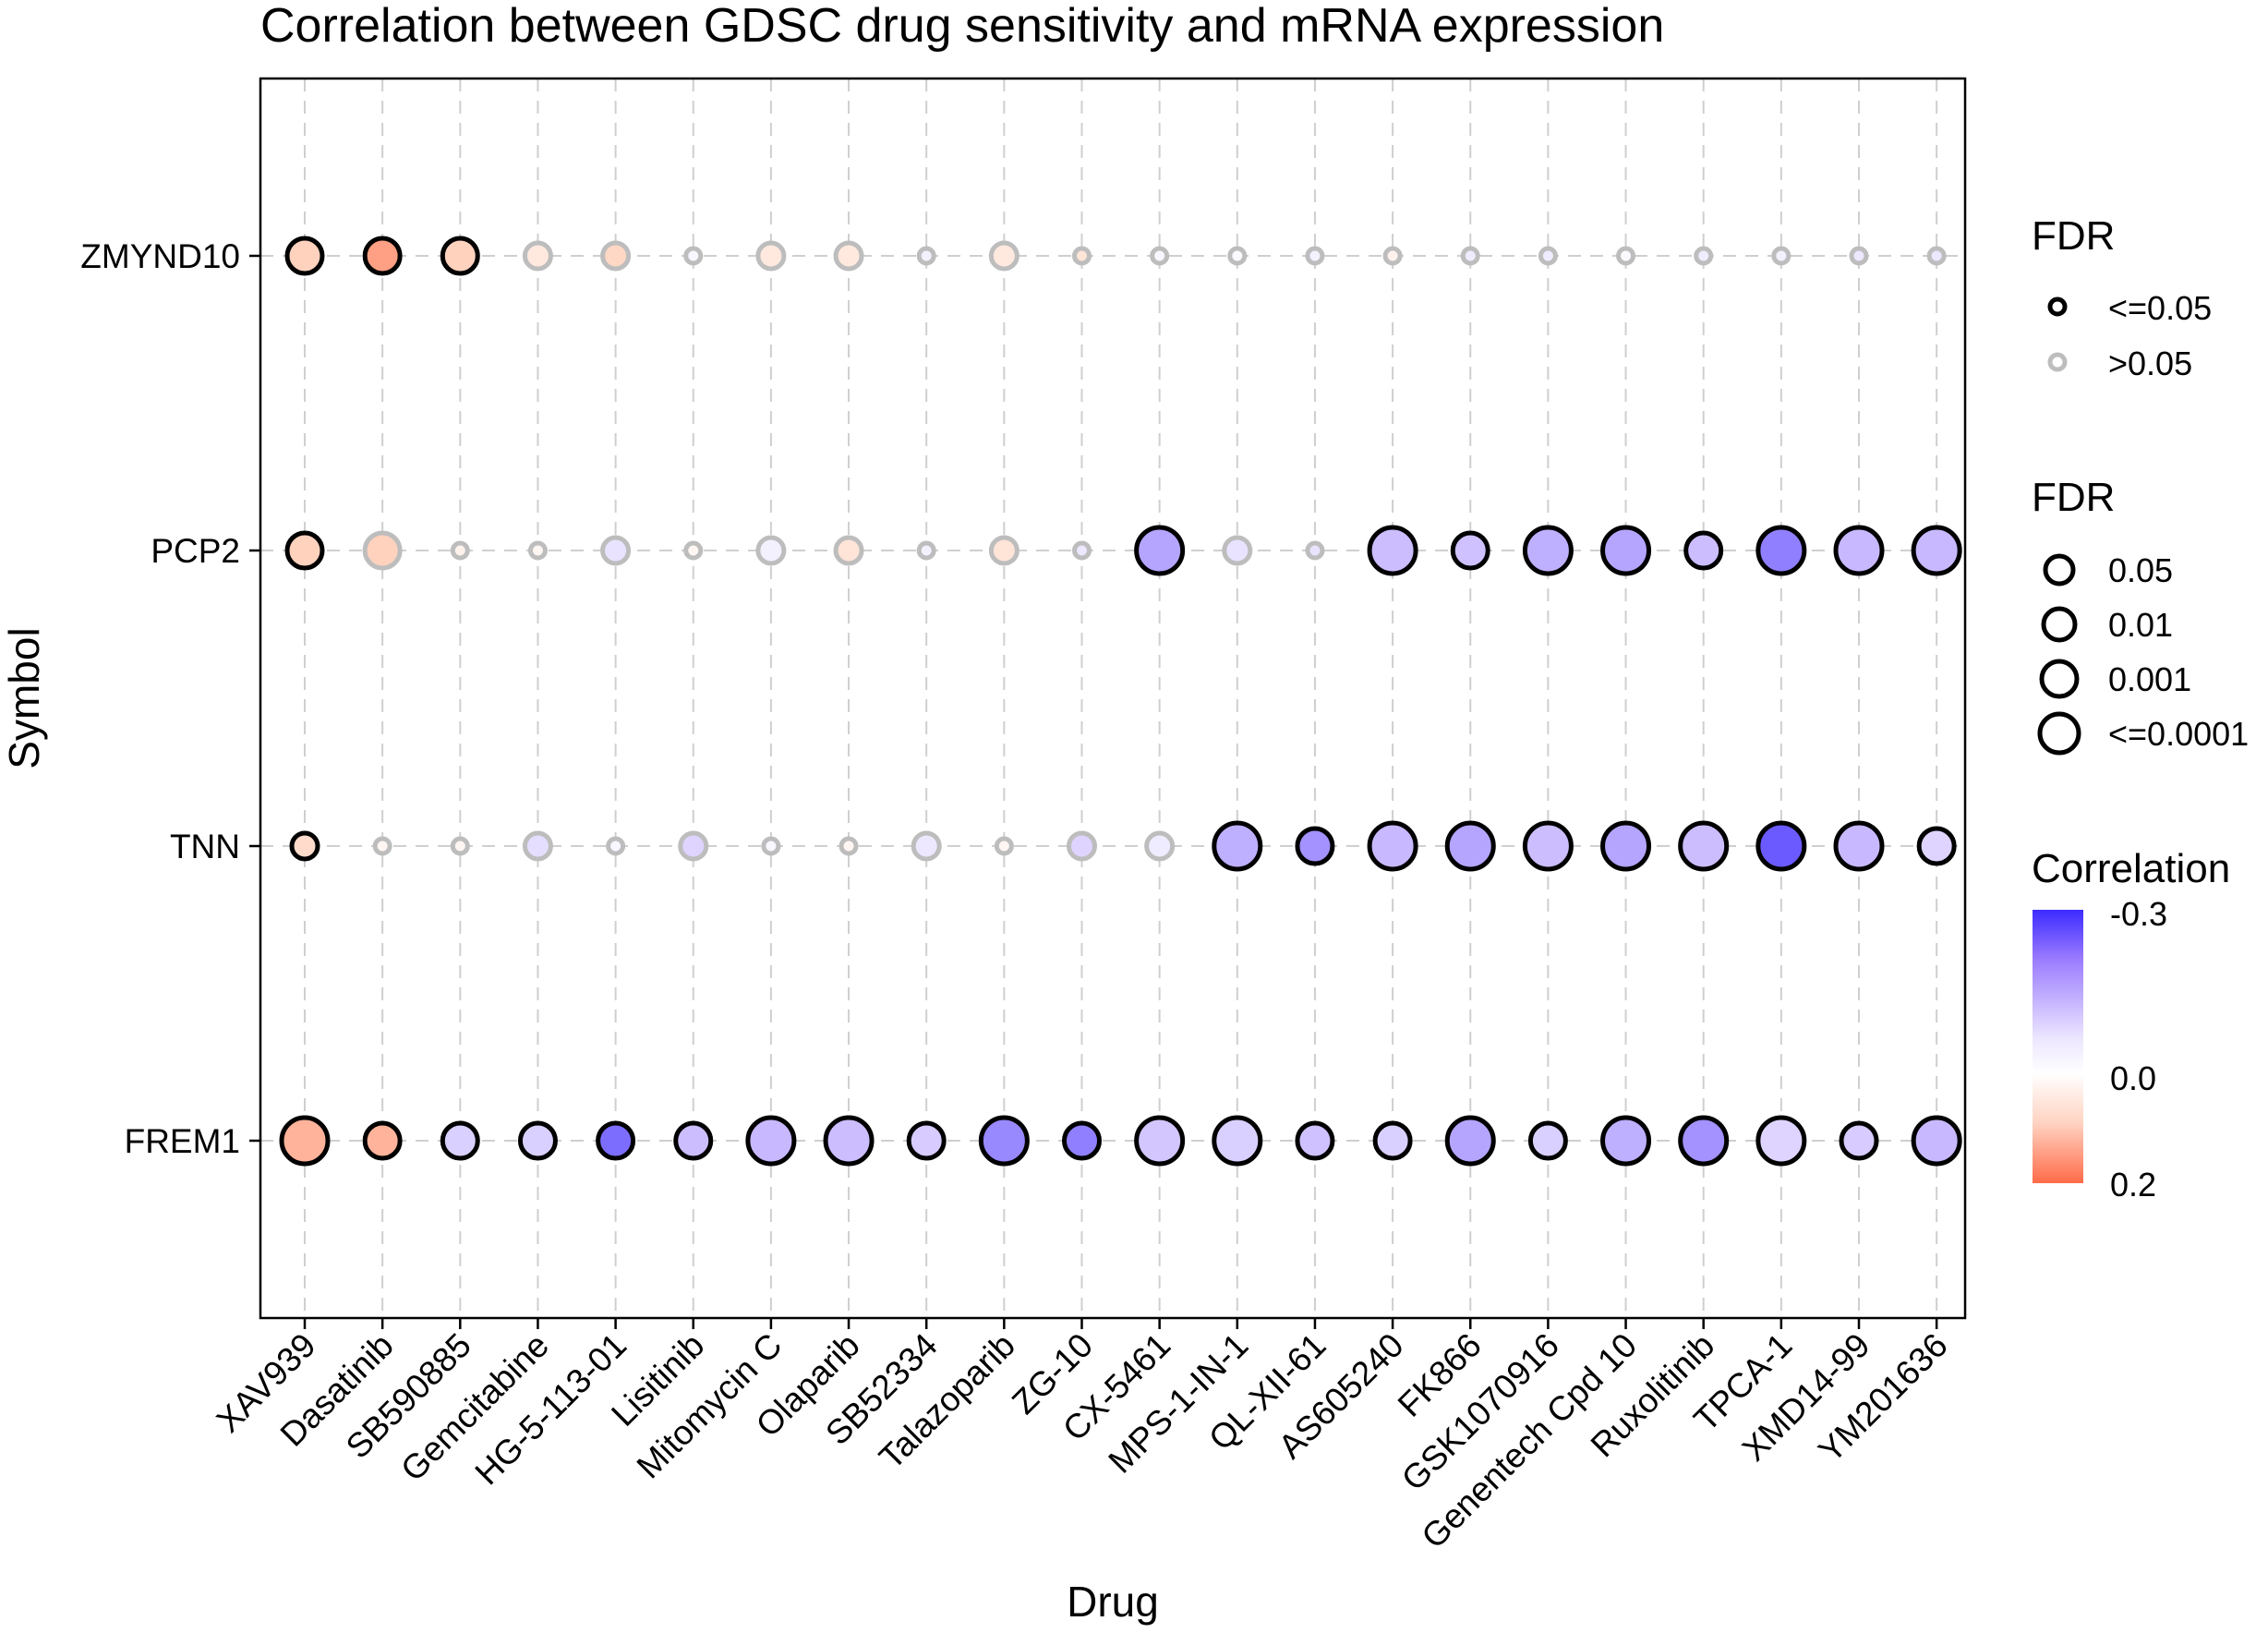 This screenshot has width=2268, height=1633. I want to click on correlation-colorbar, so click(2058, 1046).